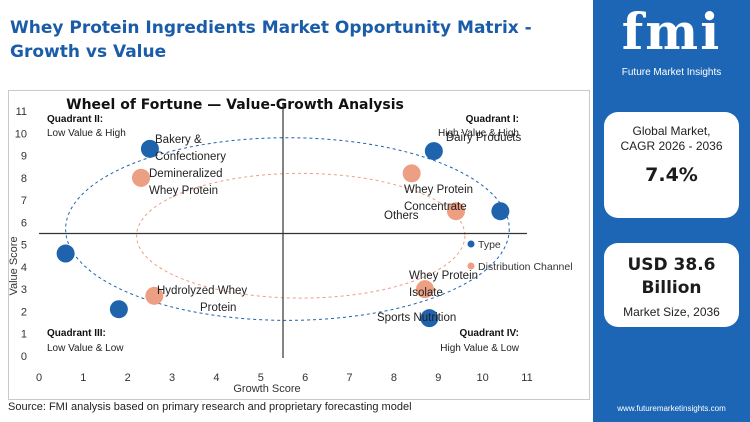 The height and width of the screenshot is (422, 750). I want to click on y-tick-label: 5, so click(24, 246).